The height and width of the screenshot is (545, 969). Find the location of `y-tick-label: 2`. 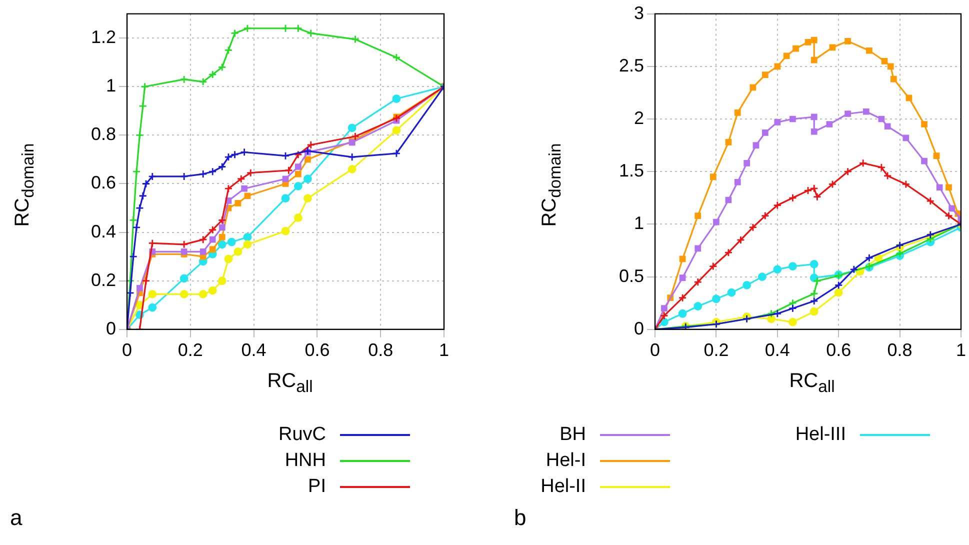

y-tick-label: 2 is located at coordinates (639, 118).